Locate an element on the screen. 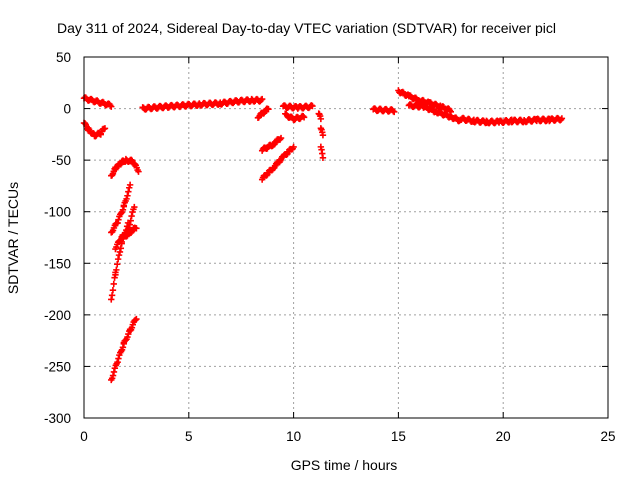  y-tick-label: -150 is located at coordinates (57, 263).